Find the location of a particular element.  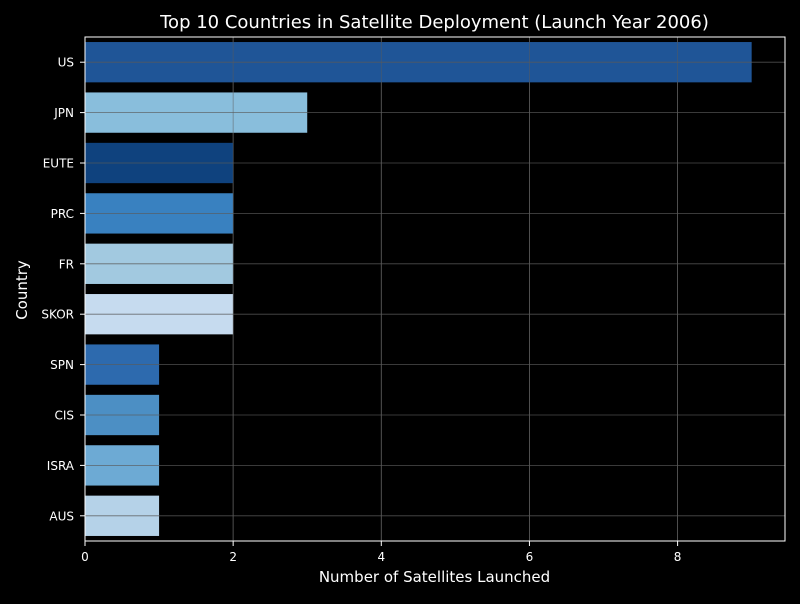

x-tick-label: 8 is located at coordinates (678, 557).